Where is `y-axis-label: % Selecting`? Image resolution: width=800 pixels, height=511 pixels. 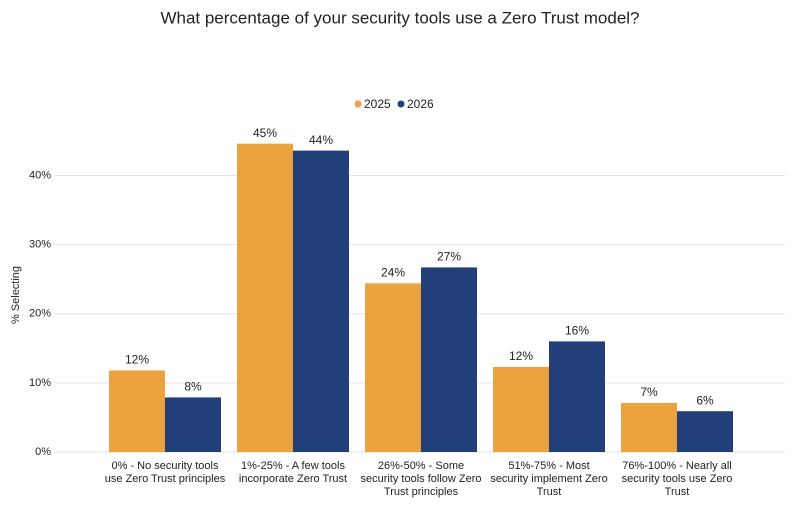 y-axis-label: % Selecting is located at coordinates (16, 295).